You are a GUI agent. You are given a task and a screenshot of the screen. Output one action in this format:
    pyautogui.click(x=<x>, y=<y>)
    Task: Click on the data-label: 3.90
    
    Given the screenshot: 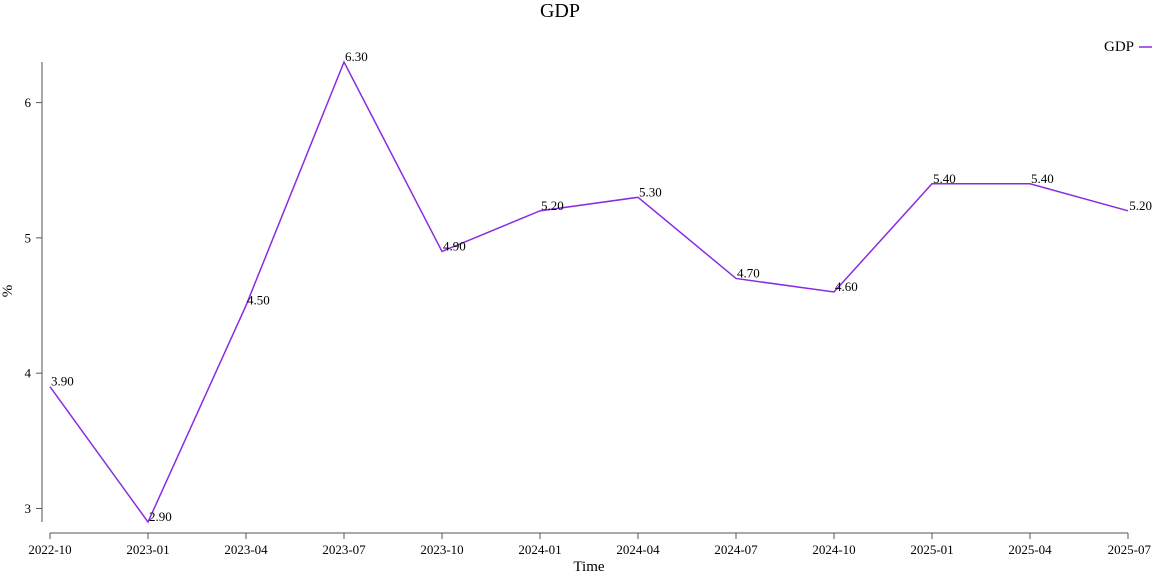 What is the action you would take?
    pyautogui.click(x=62, y=381)
    